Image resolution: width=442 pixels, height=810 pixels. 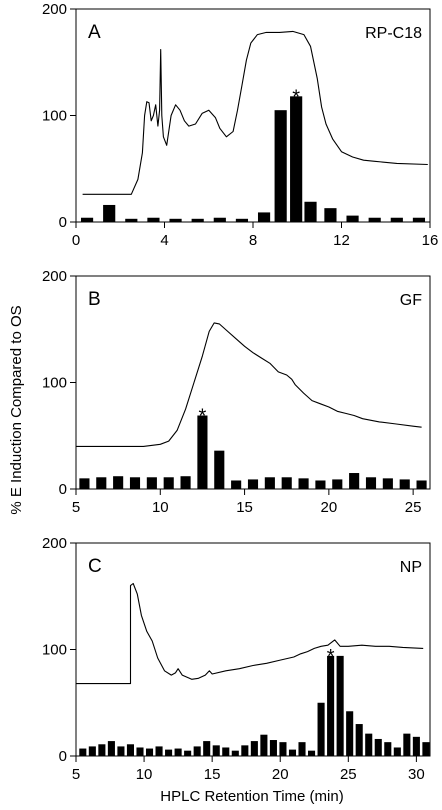 What do you see at coordinates (94, 32) in the screenshot?
I see `panel-letter: A` at bounding box center [94, 32].